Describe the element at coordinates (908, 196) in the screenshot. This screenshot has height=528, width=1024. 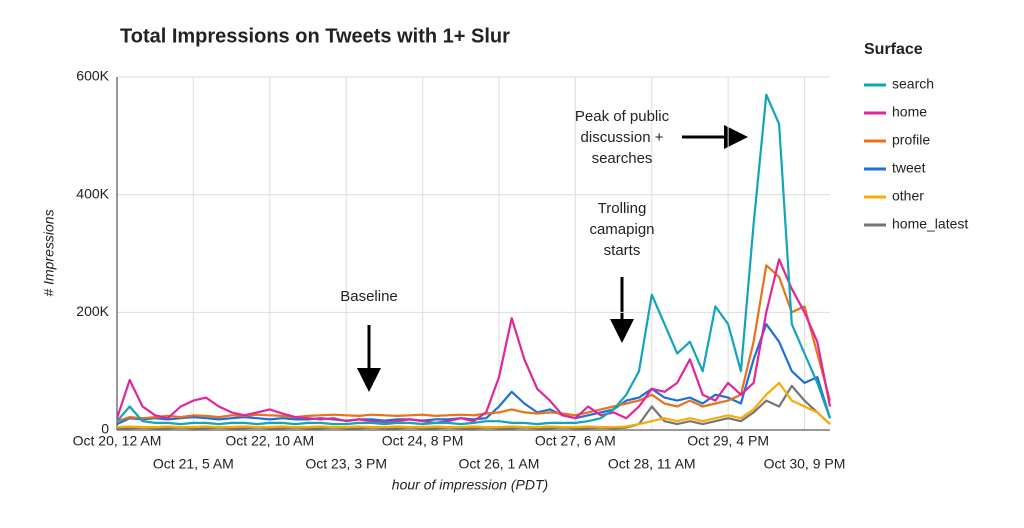
I see `legend-label: other` at that location.